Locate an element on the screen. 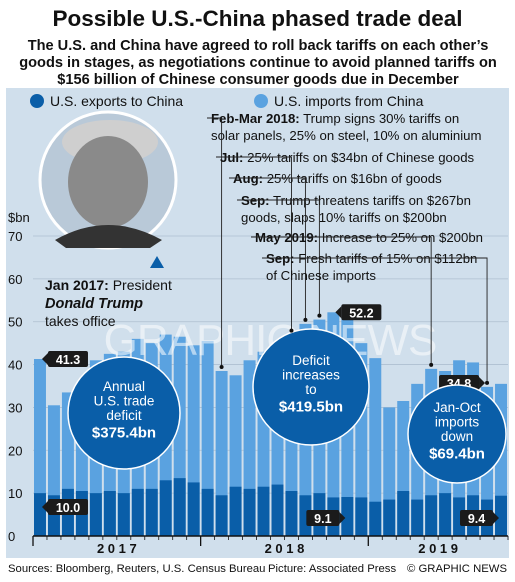 The height and width of the screenshot is (582, 515). y-tick-label: 0 is located at coordinates (11, 536).